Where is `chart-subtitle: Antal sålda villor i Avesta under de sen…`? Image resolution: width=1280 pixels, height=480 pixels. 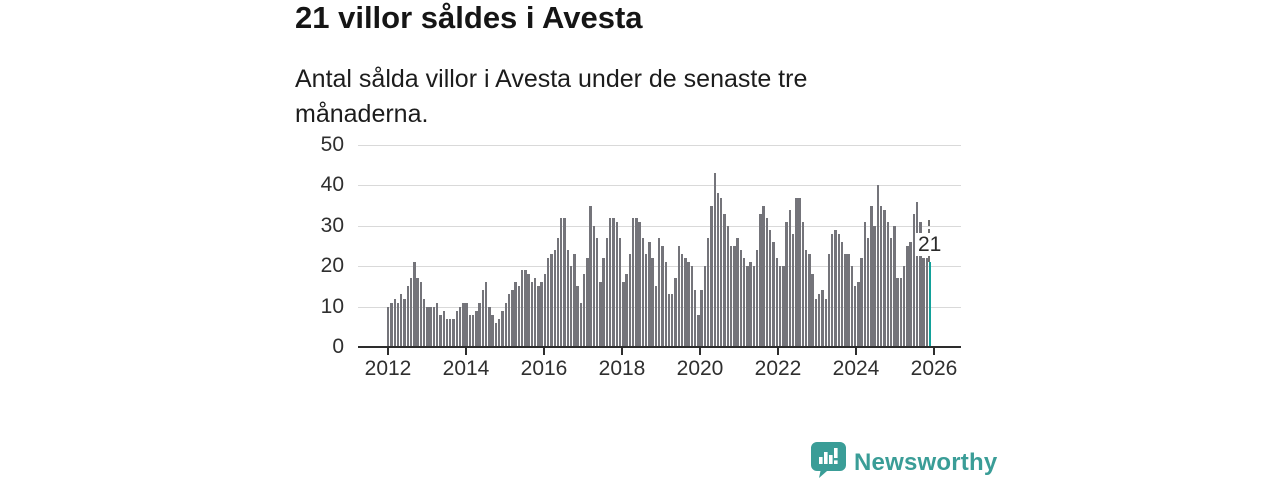 chart-subtitle: Antal sålda villor i Avesta under de sen… is located at coordinates (551, 96).